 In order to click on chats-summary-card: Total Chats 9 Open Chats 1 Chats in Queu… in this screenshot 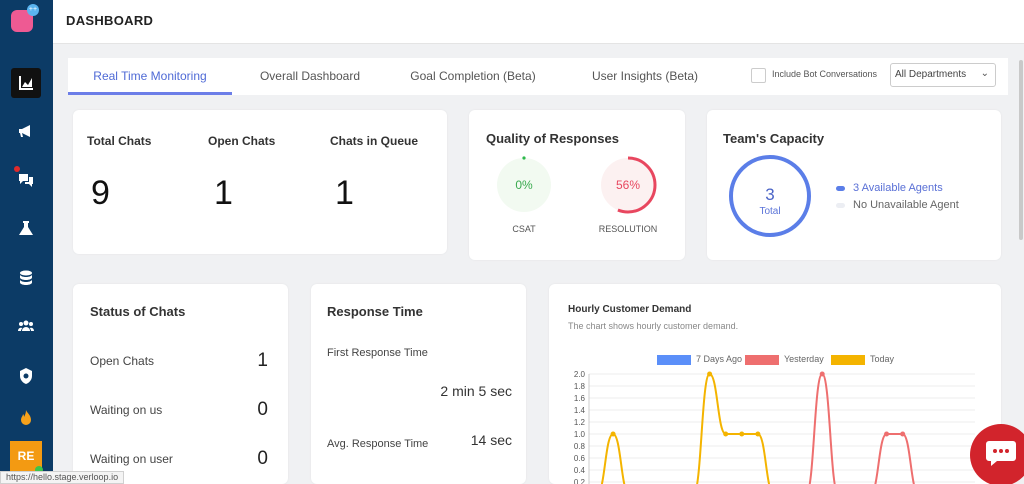, I will do `click(260, 182)`.